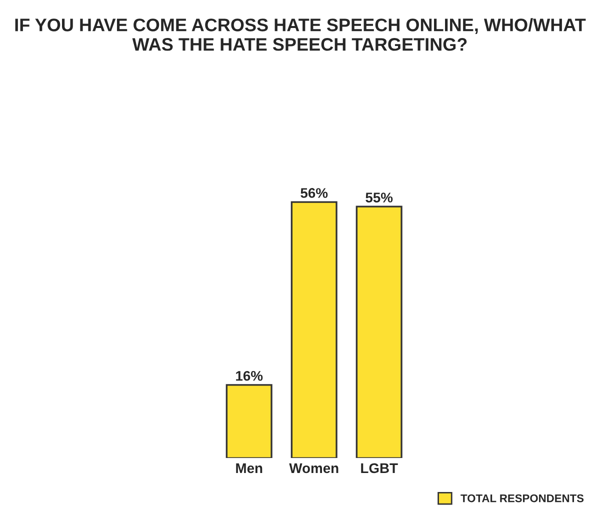  Describe the element at coordinates (522, 498) in the screenshot. I see `legend-label: TOTAL RESPONDENTS` at that location.